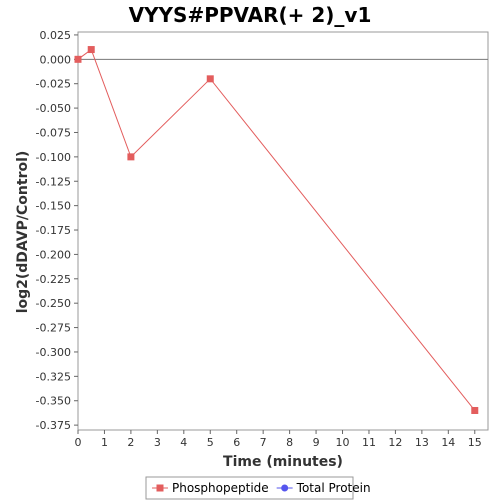 Image resolution: width=500 pixels, height=500 pixels. Describe the element at coordinates (53, 206) in the screenshot. I see `y-tick-label: -0.150` at that location.